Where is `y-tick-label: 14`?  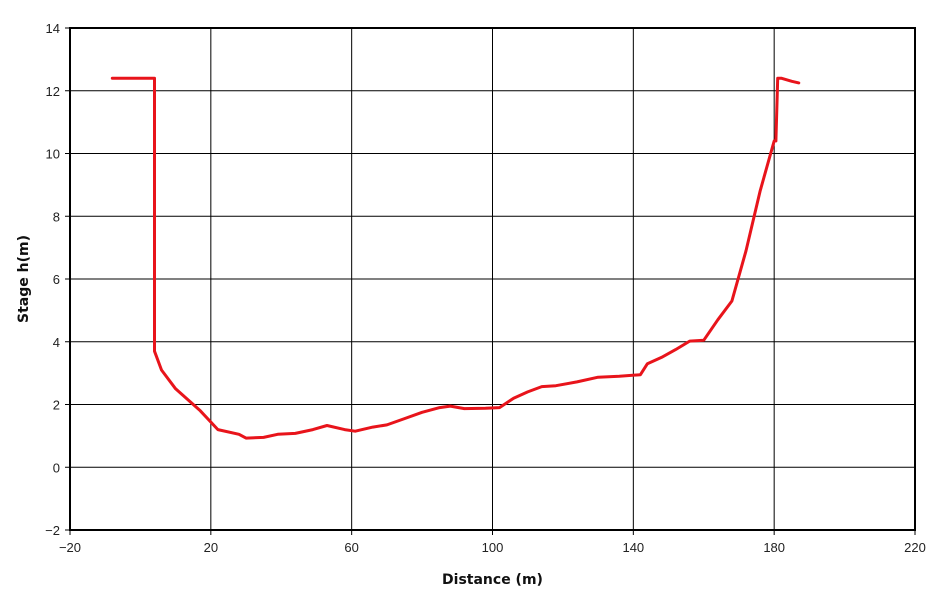
y-tick-label: 14 is located at coordinates (53, 28).